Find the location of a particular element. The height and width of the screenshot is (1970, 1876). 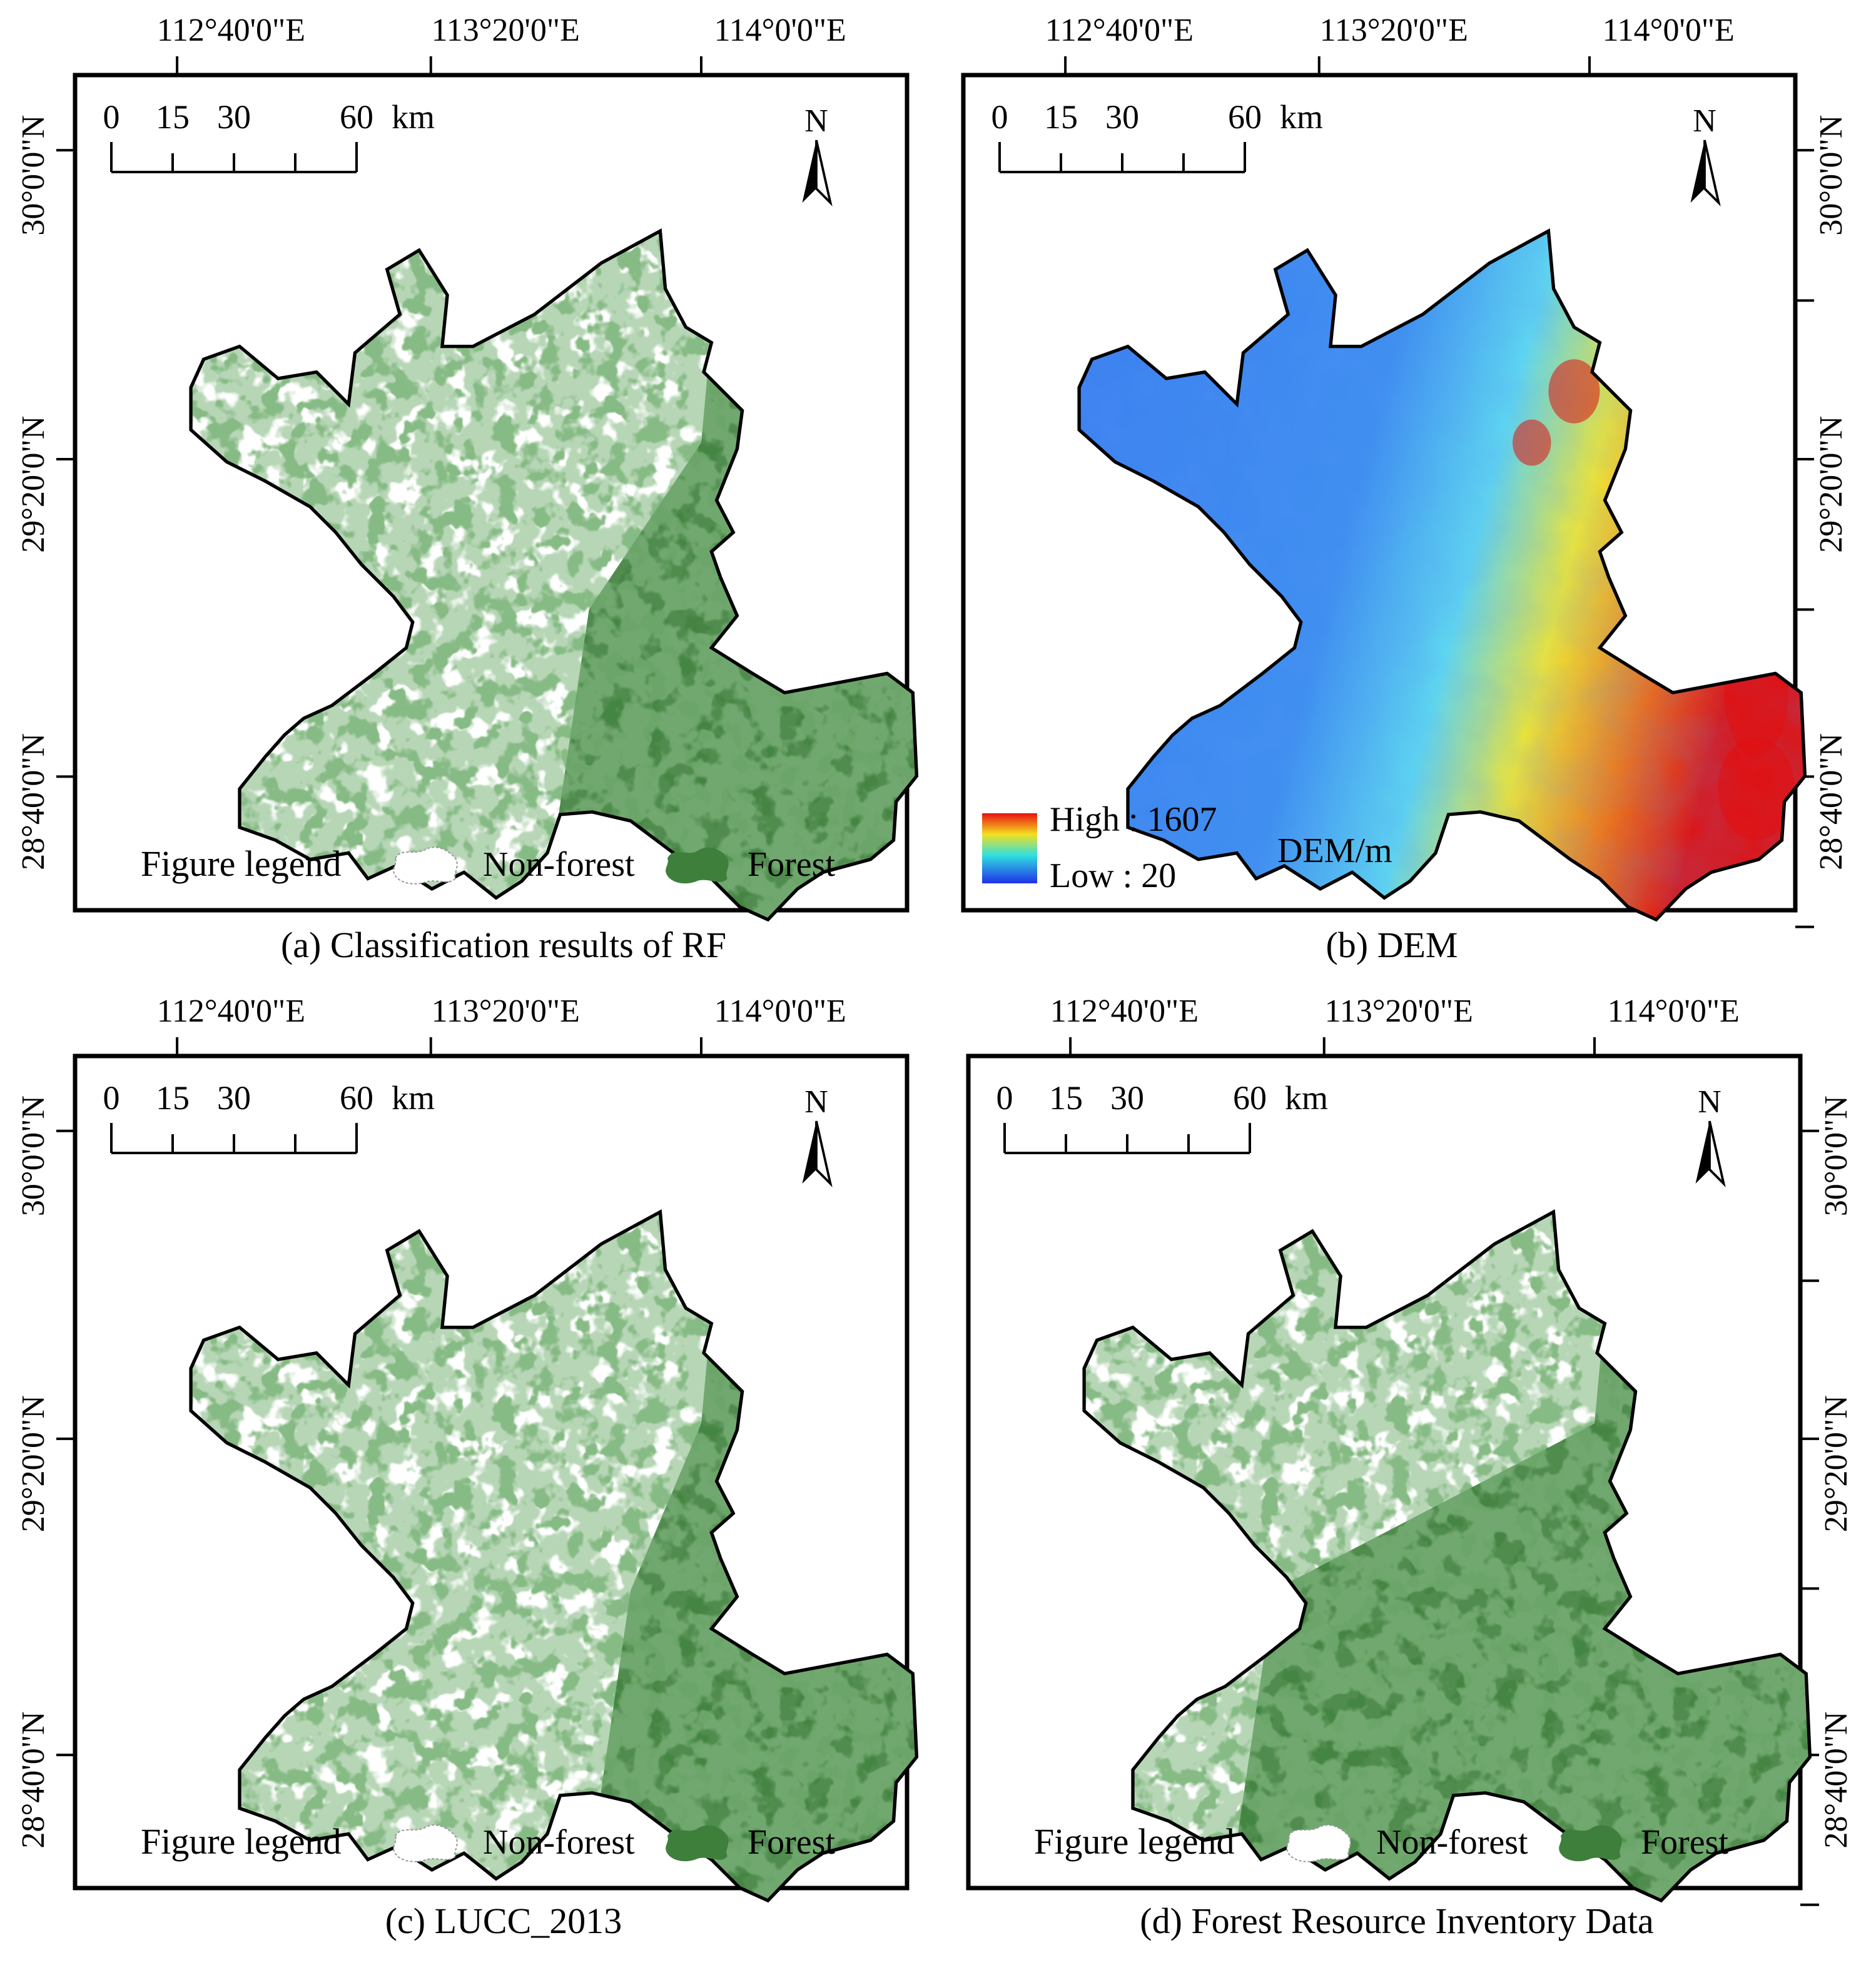

dem-color-ramp is located at coordinates (1009, 848).